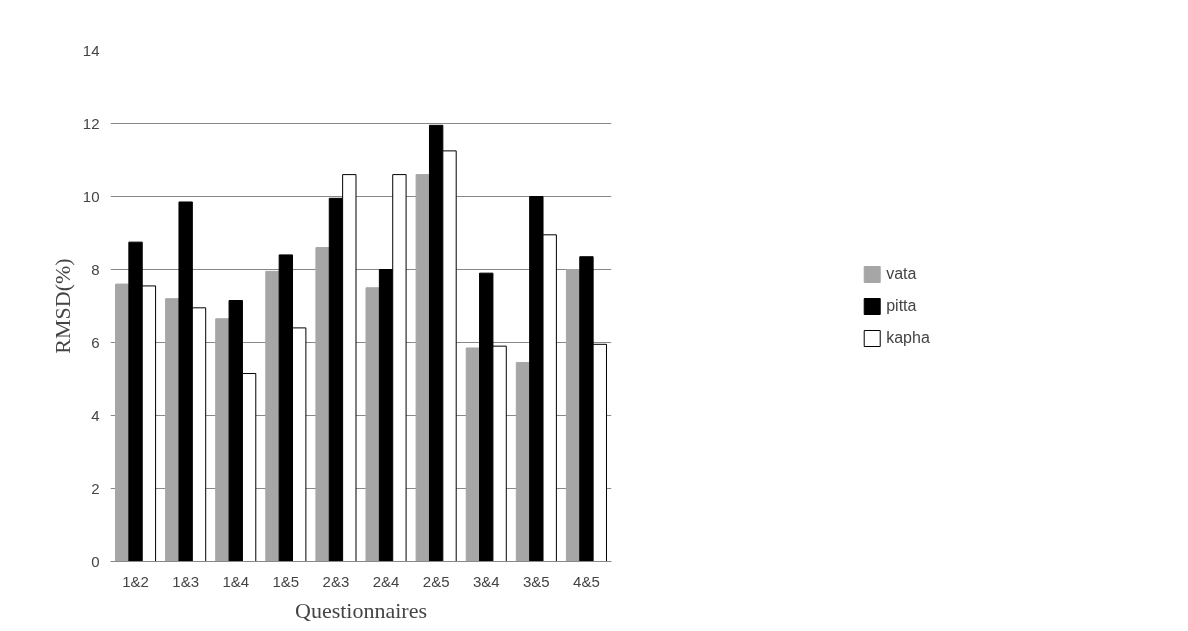 The height and width of the screenshot is (631, 1188). I want to click on legend-label: vata, so click(901, 273).